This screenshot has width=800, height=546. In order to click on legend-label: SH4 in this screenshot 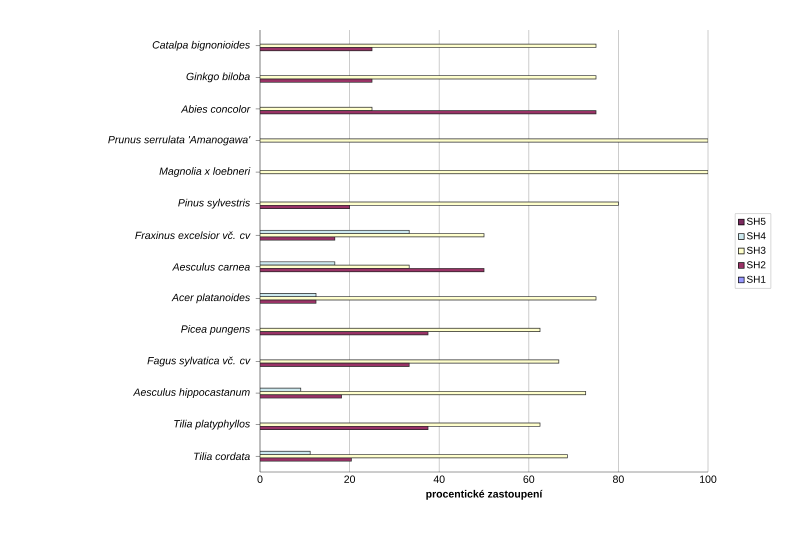, I will do `click(756, 236)`.